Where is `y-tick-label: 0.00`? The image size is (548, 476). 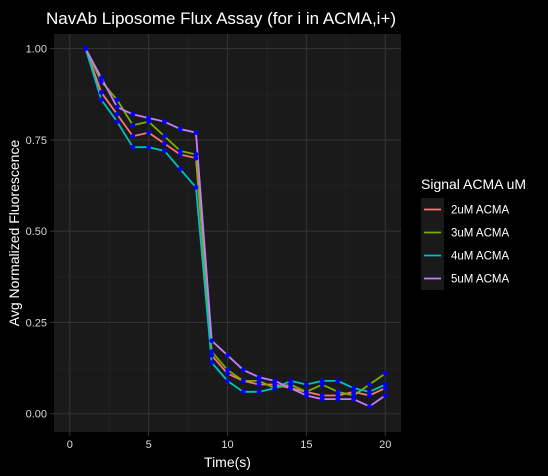
y-tick-label: 0.00 is located at coordinates (36, 415).